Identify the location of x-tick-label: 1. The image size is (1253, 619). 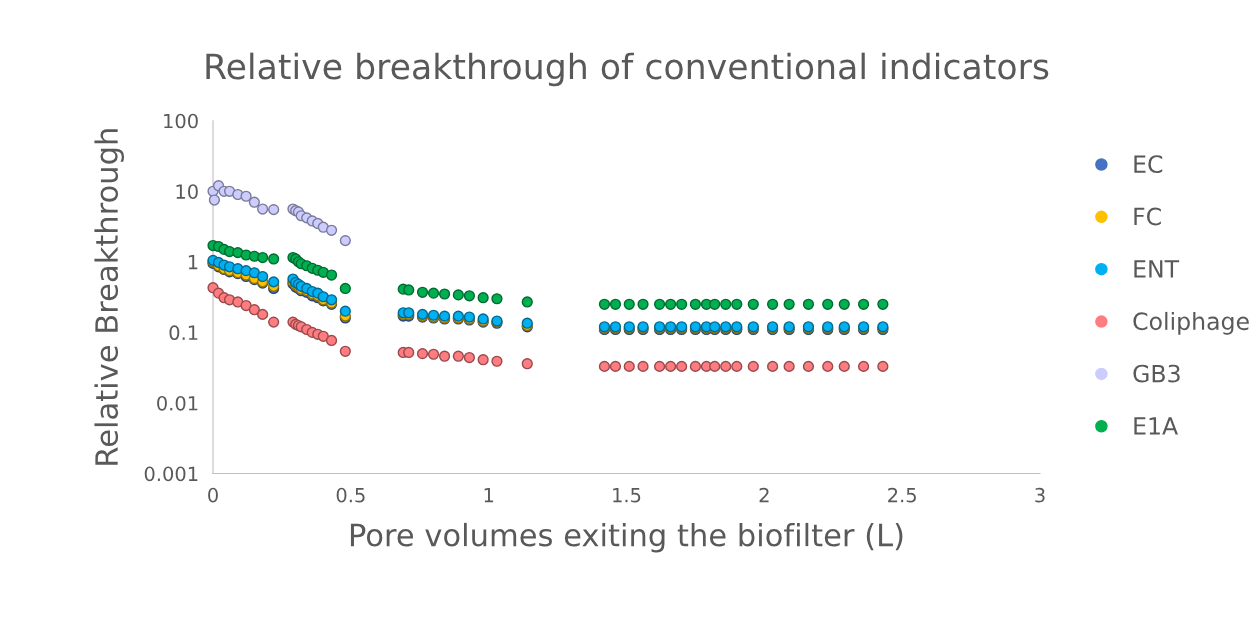
(489, 495).